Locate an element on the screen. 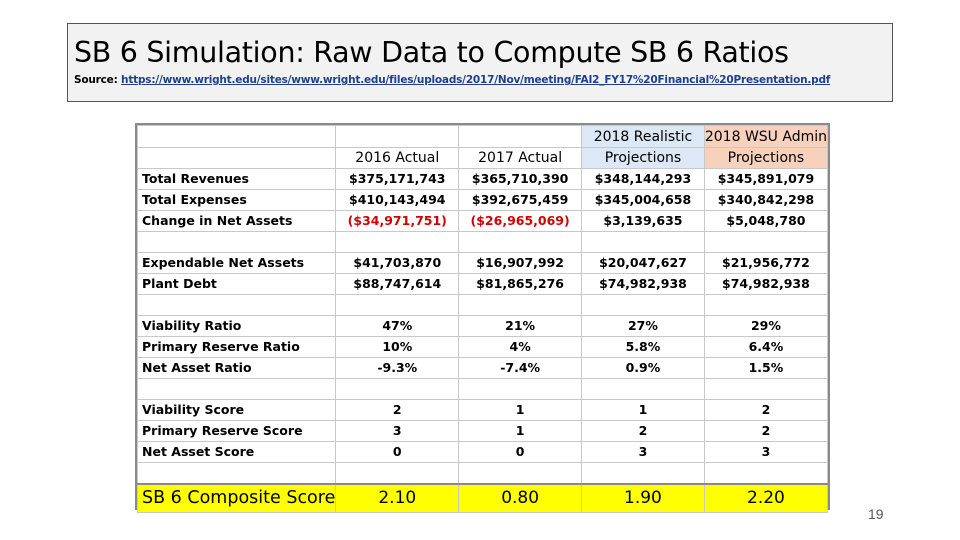 Image resolution: width=960 pixels, height=540 pixels. row-label: Total Revenues is located at coordinates (236, 179).